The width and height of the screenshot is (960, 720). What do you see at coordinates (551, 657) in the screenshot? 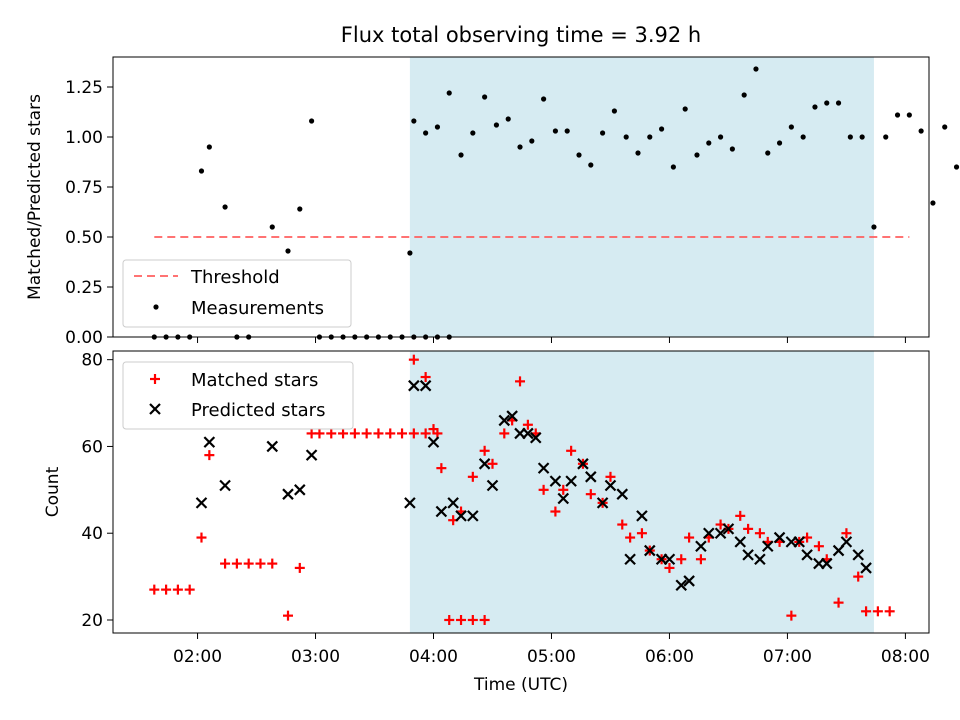
I see `x-tick-label: 05:00` at bounding box center [551, 657].